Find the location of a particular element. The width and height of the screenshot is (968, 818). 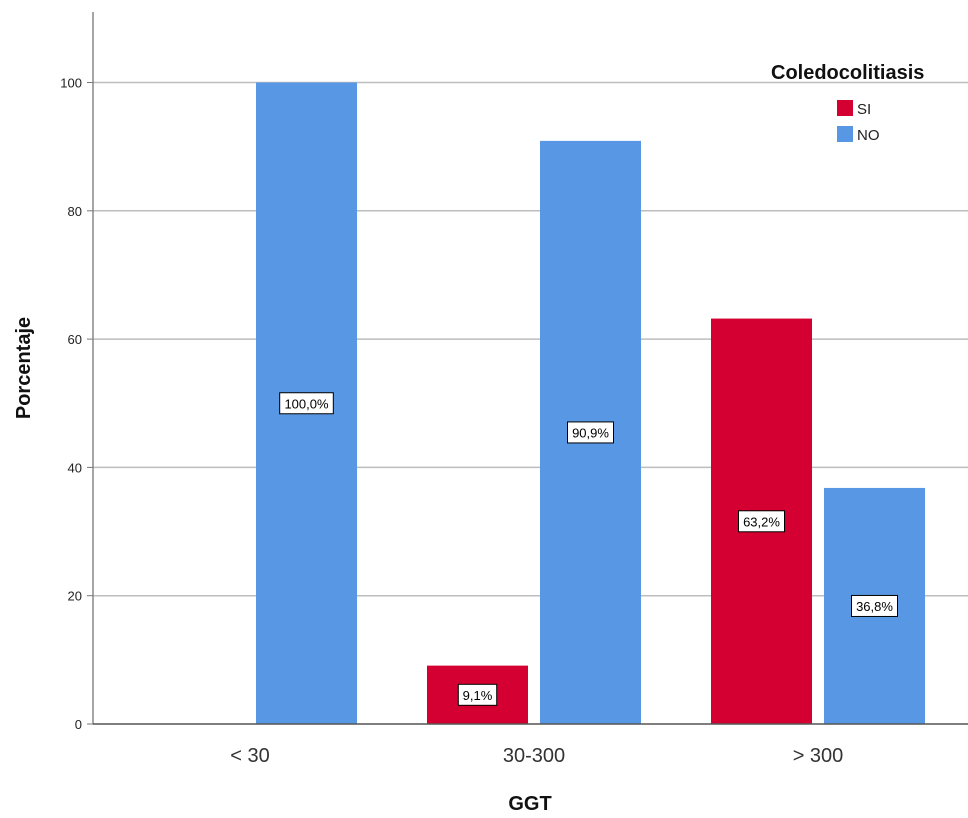

legend-swatch-no is located at coordinates (845, 134).